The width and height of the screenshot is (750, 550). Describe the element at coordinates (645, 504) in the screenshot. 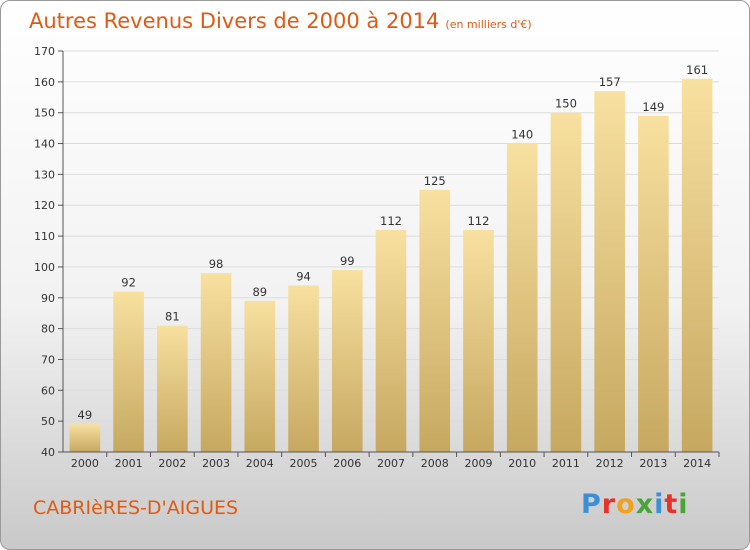

I see `brand-letter: x` at that location.